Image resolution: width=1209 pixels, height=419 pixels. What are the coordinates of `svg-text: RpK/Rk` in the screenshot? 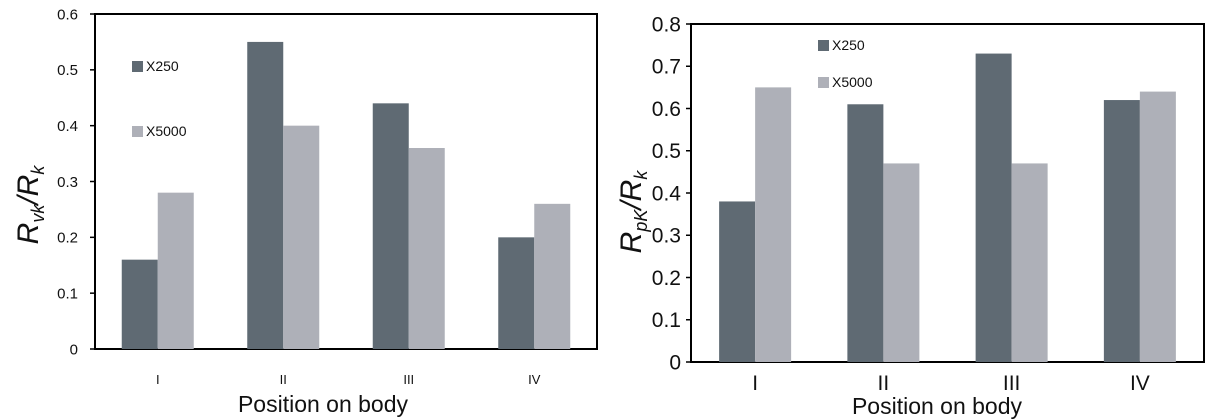 It's located at (633, 212).